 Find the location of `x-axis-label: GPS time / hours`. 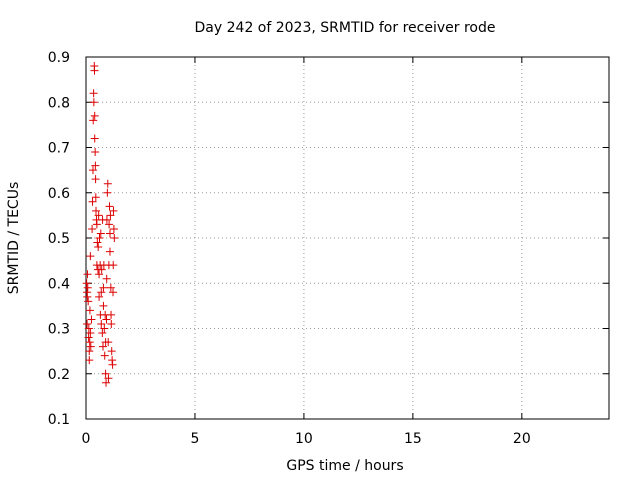

x-axis-label: GPS time / hours is located at coordinates (344, 466).